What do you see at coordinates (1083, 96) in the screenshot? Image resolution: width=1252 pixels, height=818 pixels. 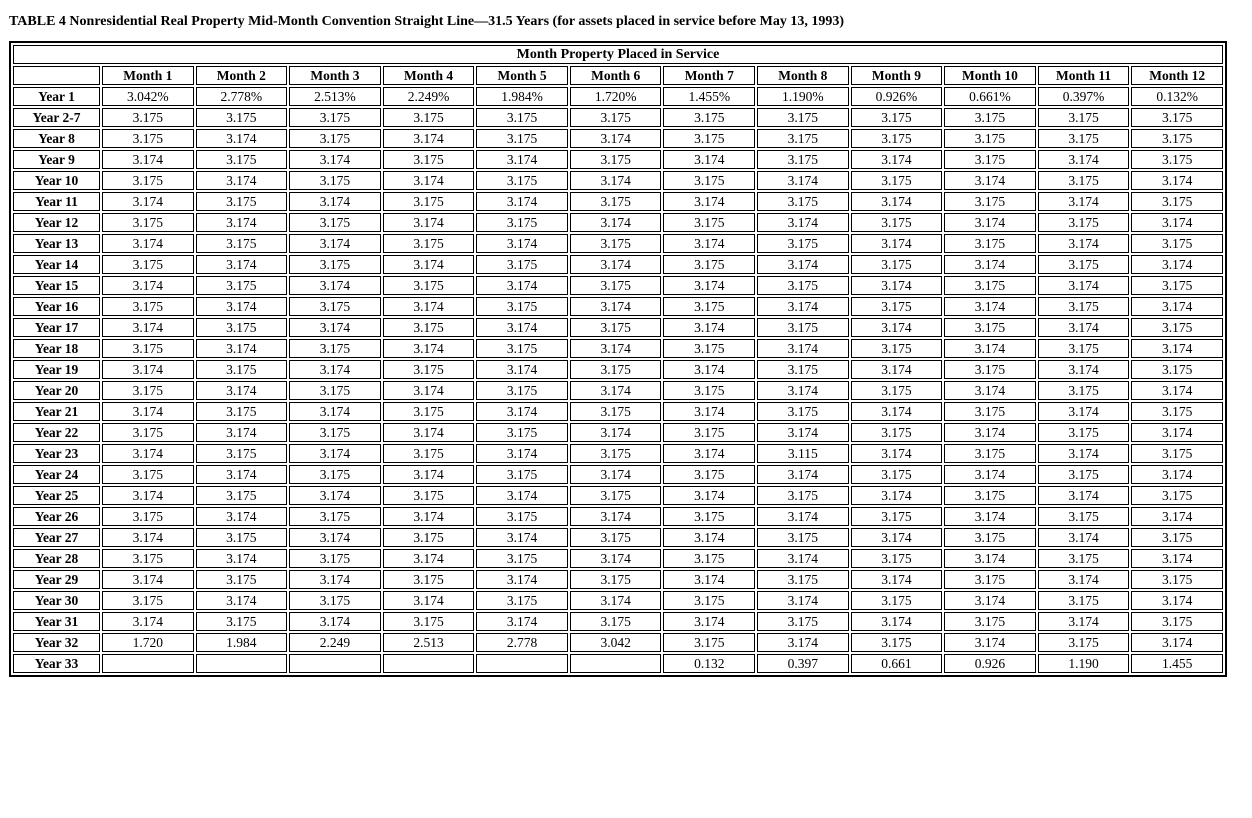 I see `table-cell: 0.397%` at bounding box center [1083, 96].